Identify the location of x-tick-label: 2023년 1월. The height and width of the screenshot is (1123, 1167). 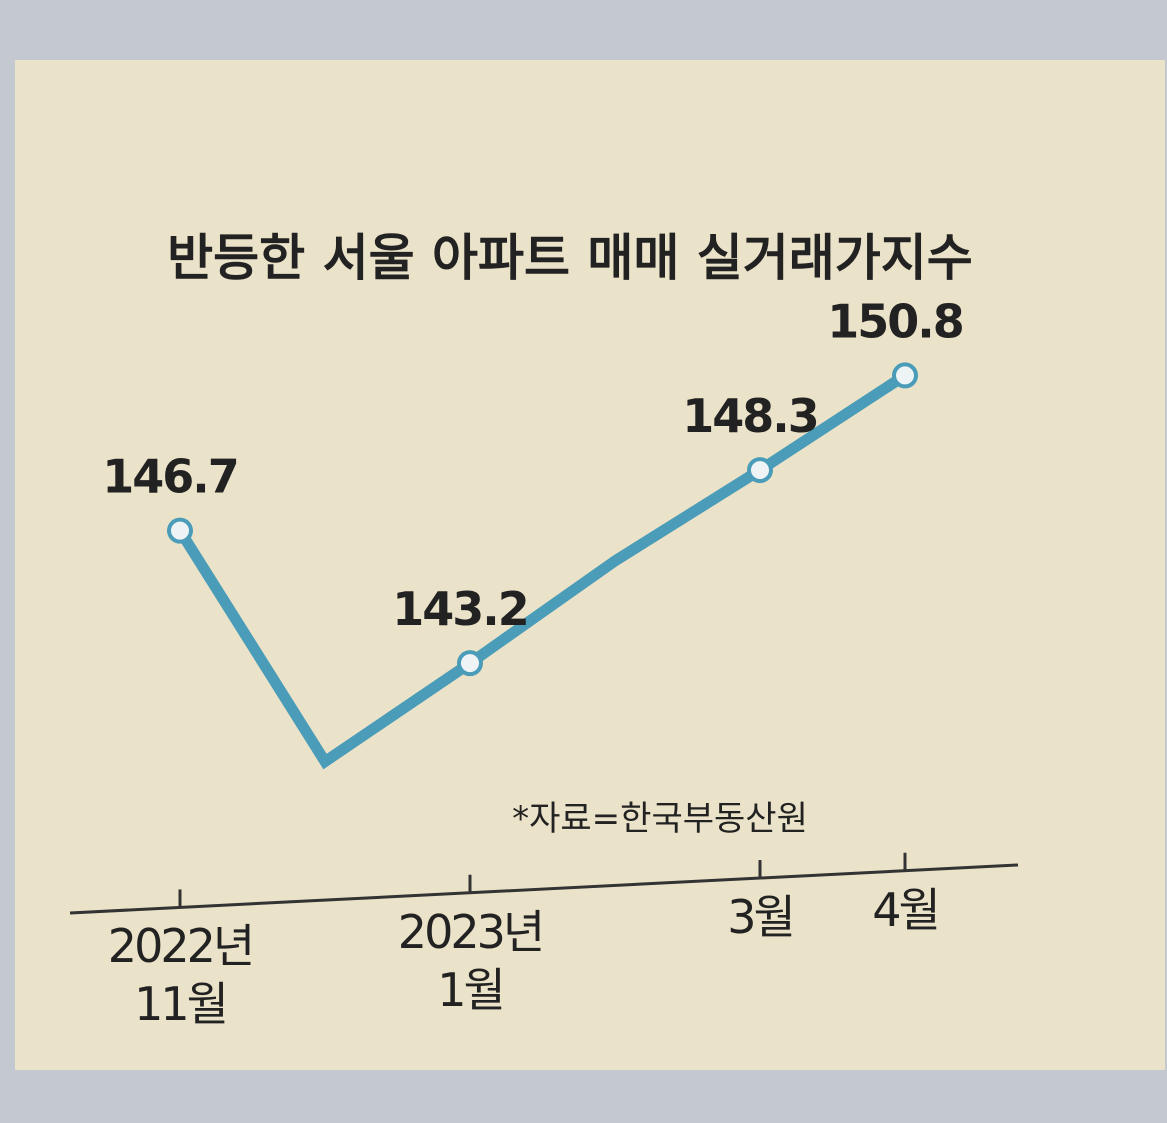
(471, 960).